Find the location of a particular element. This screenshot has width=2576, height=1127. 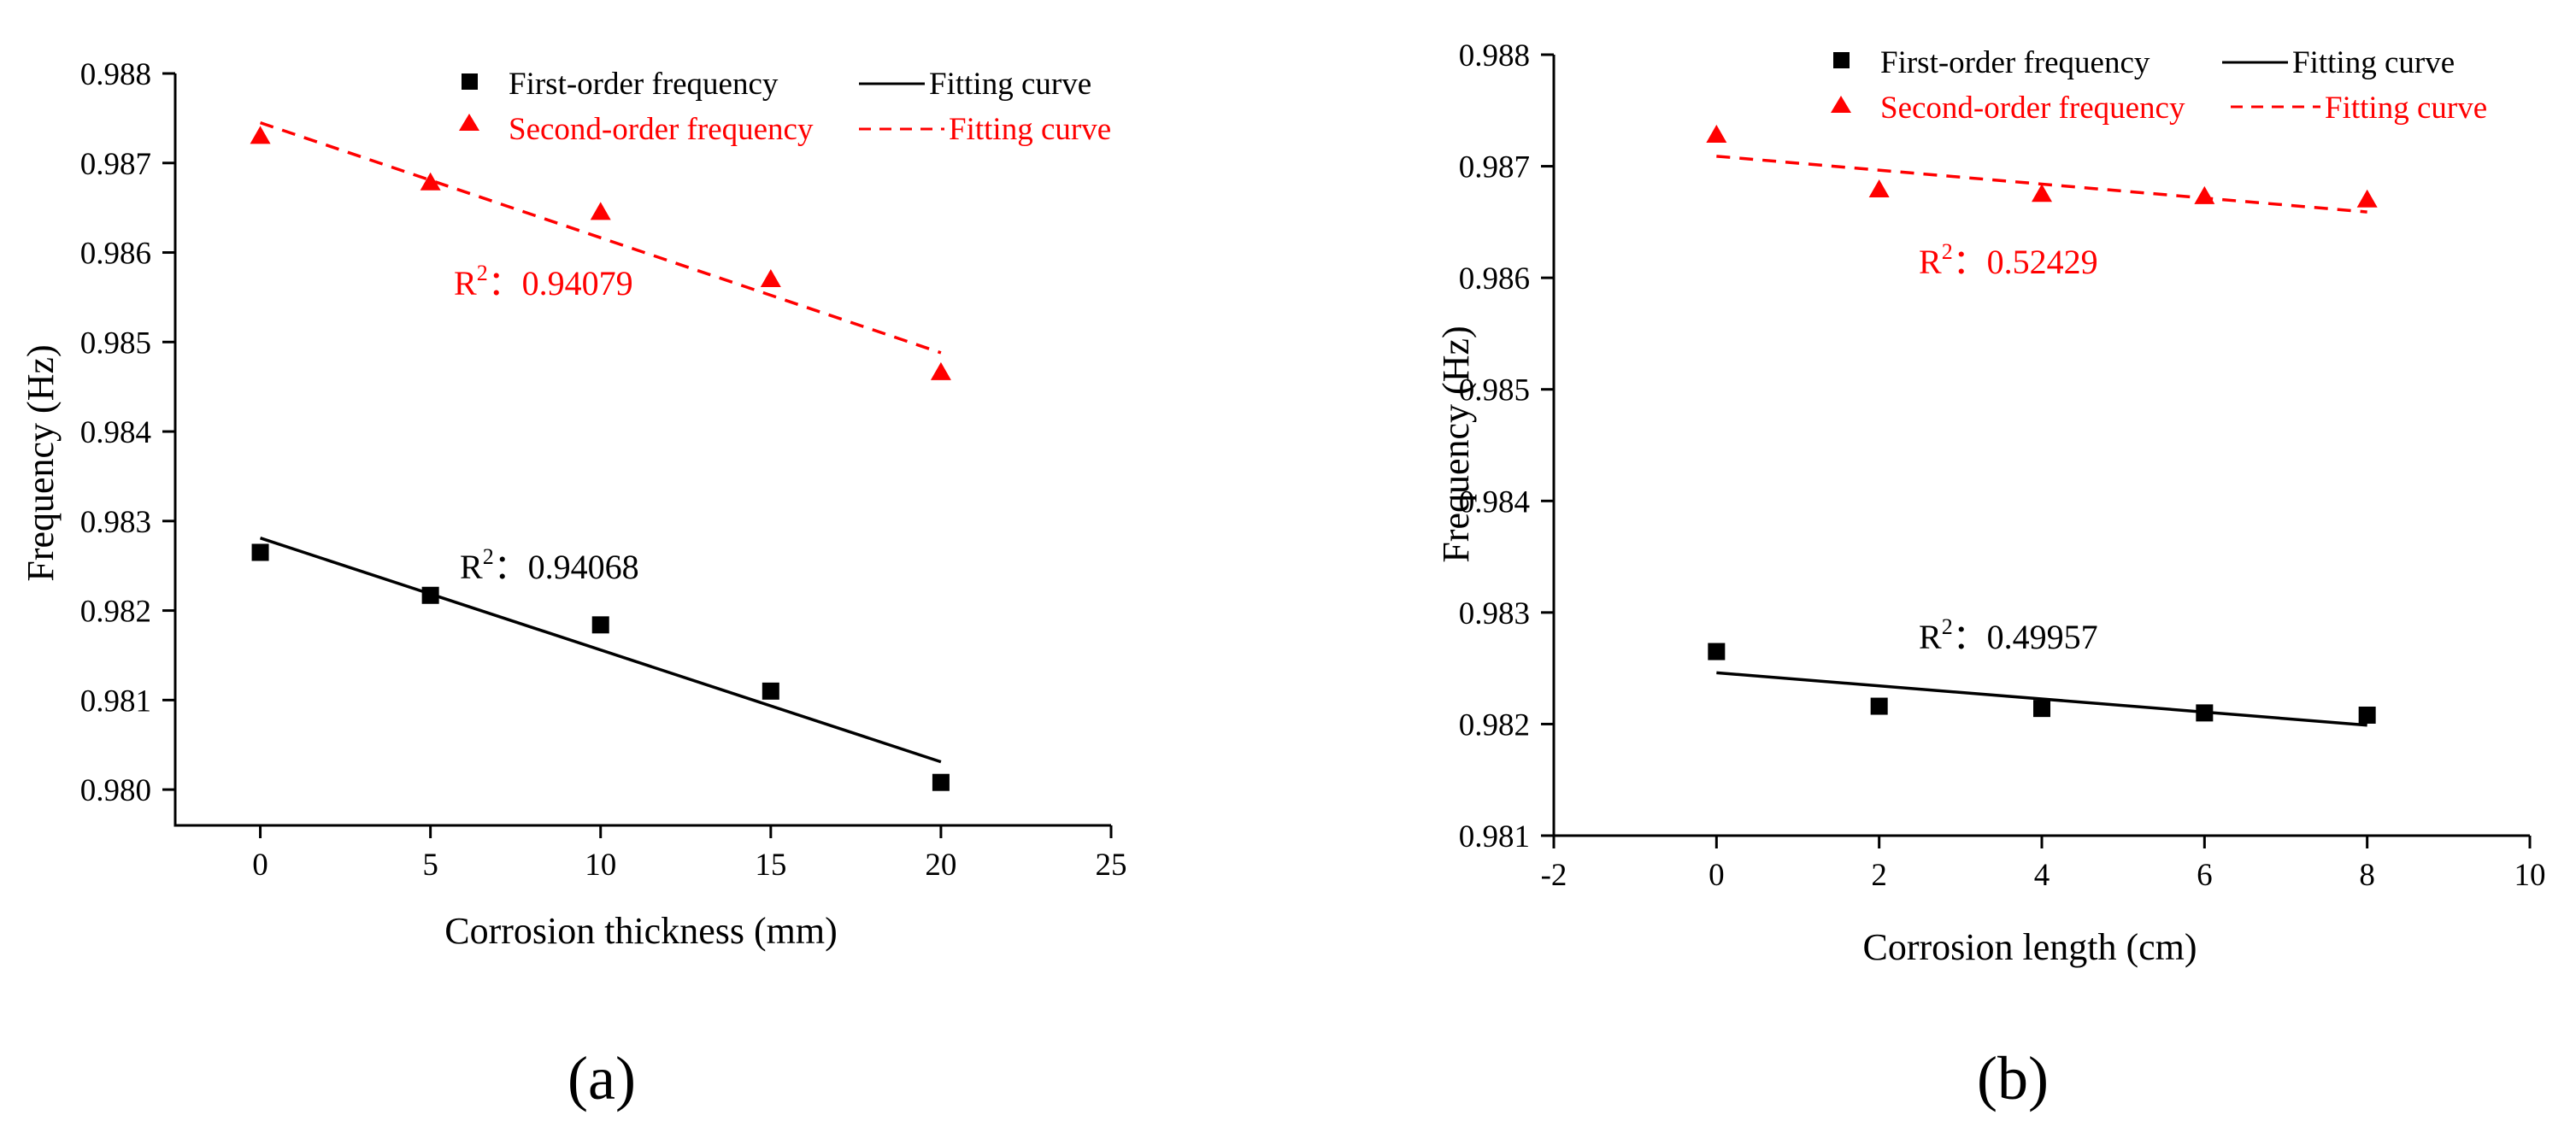

y-tick-label-a: 0.986 is located at coordinates (115, 254).